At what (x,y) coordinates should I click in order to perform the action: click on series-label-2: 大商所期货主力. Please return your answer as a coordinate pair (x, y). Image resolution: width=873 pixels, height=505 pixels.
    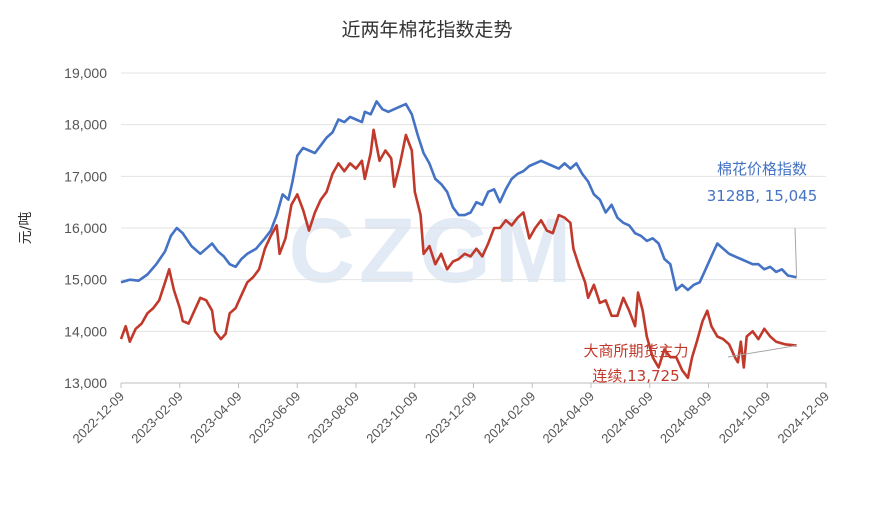
    Looking at the image, I should click on (635, 351).